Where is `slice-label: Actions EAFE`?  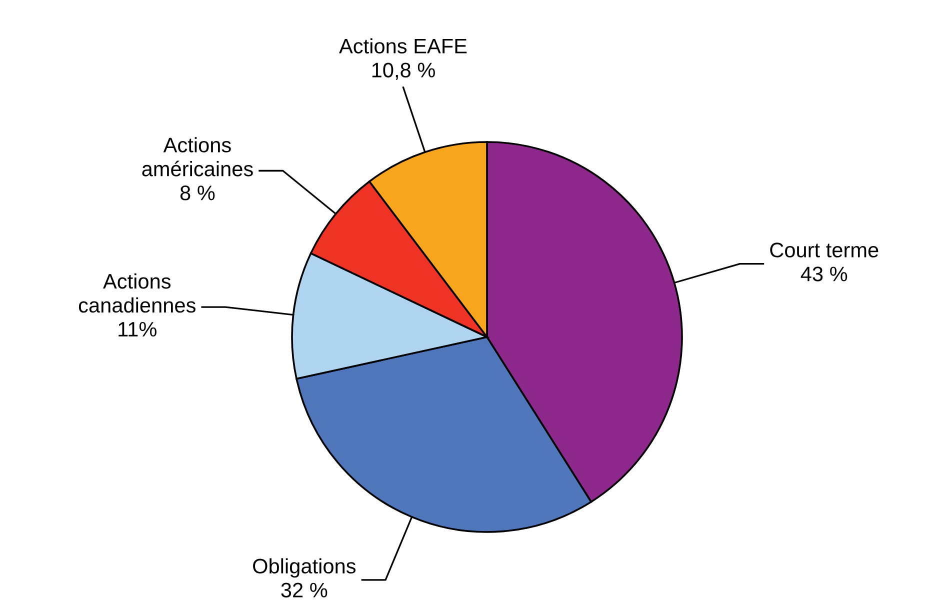 slice-label: Actions EAFE is located at coordinates (403, 46).